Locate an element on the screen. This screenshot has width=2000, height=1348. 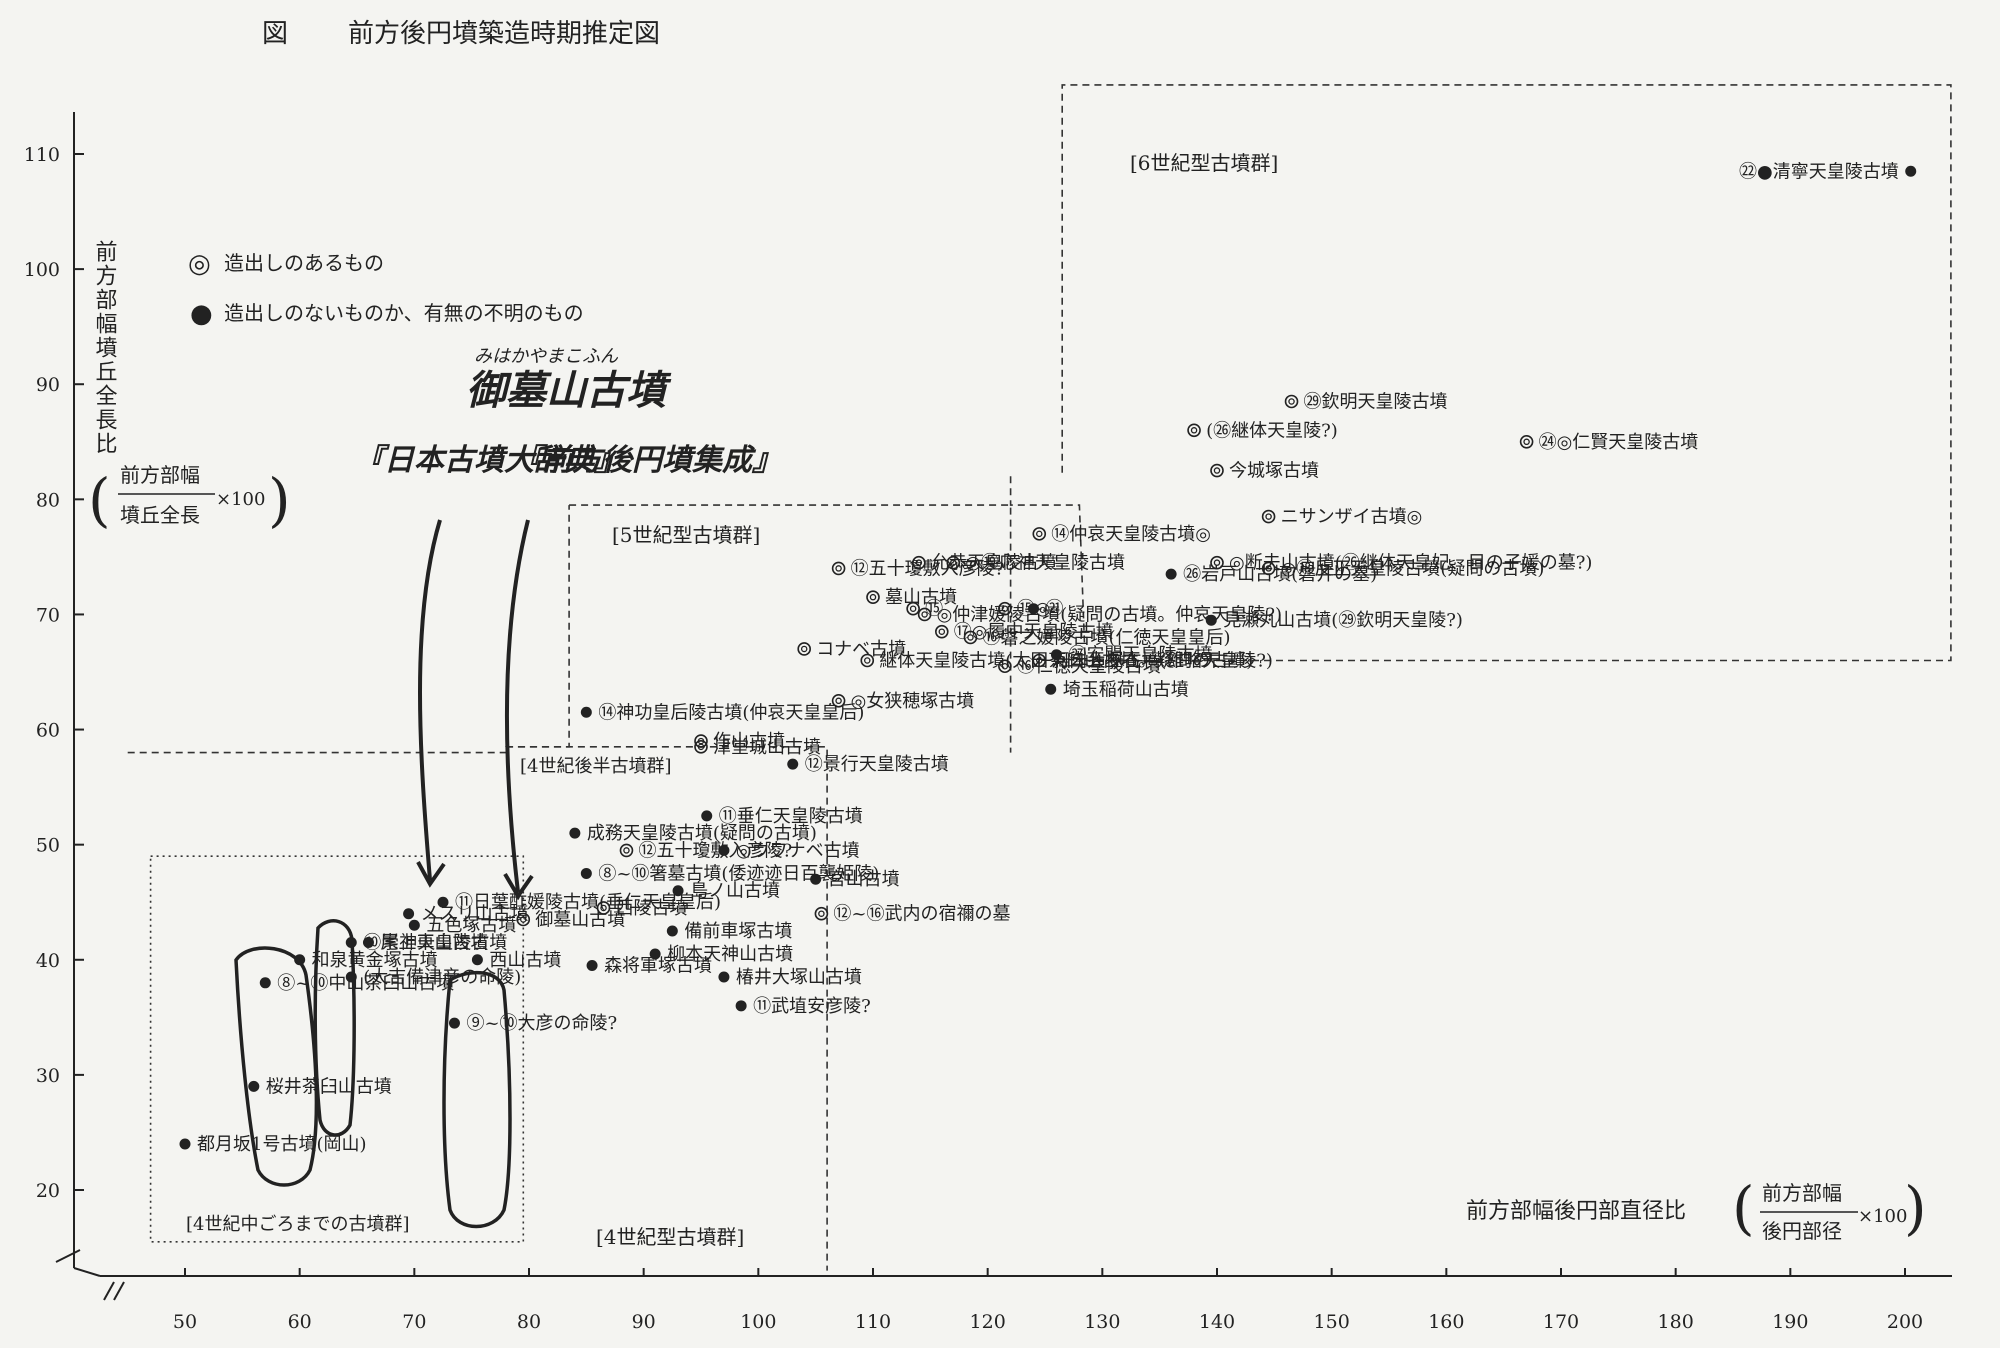
data-point: 埼玉稲荷山古墳 is located at coordinates (1117, 689).